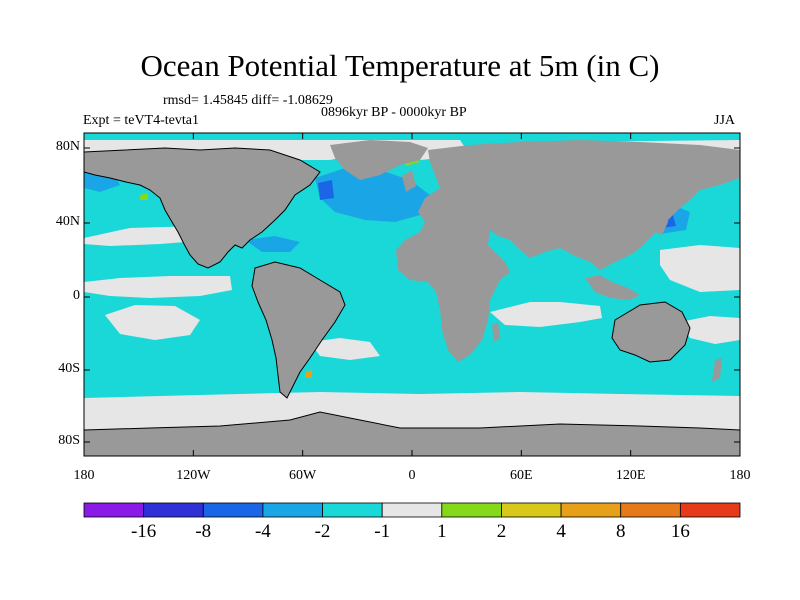 The height and width of the screenshot is (600, 800). I want to click on longitude-tick-label: 0, so click(412, 475).